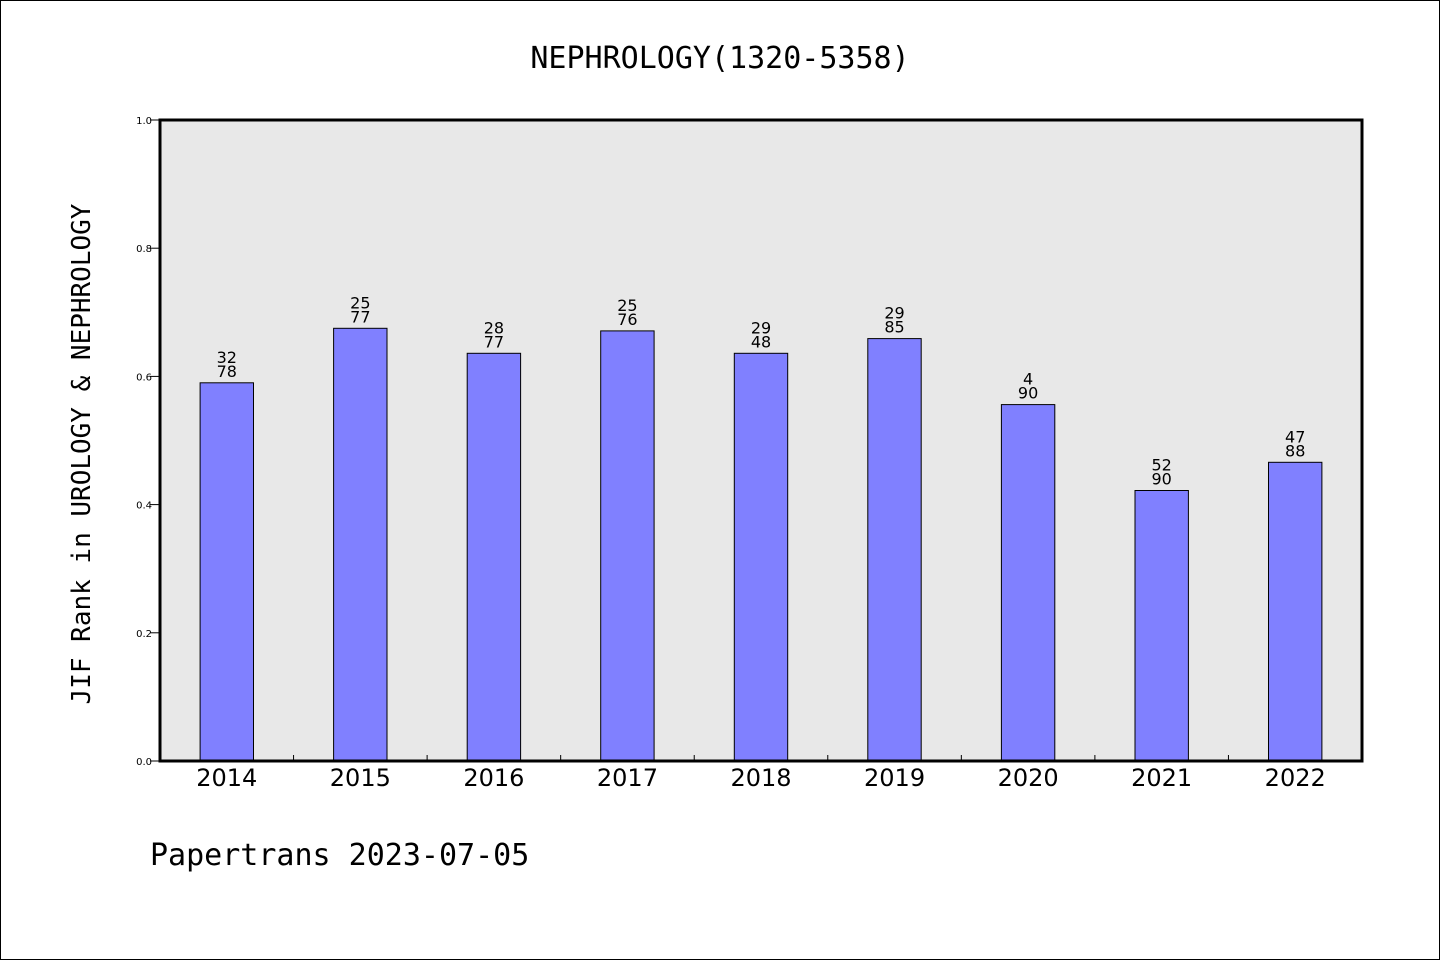 This screenshot has height=960, width=1440. What do you see at coordinates (144, 634) in the screenshot?
I see `y-tick-label-1: 0.2` at bounding box center [144, 634].